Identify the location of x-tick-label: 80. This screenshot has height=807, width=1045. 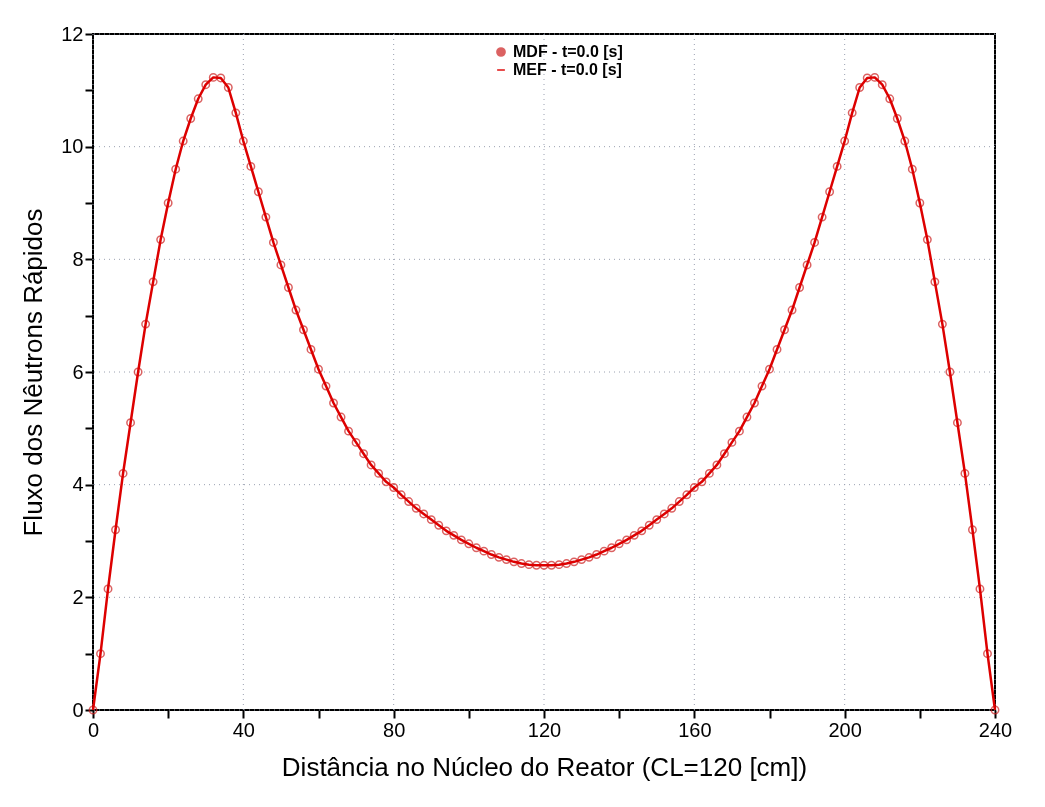
(394, 729).